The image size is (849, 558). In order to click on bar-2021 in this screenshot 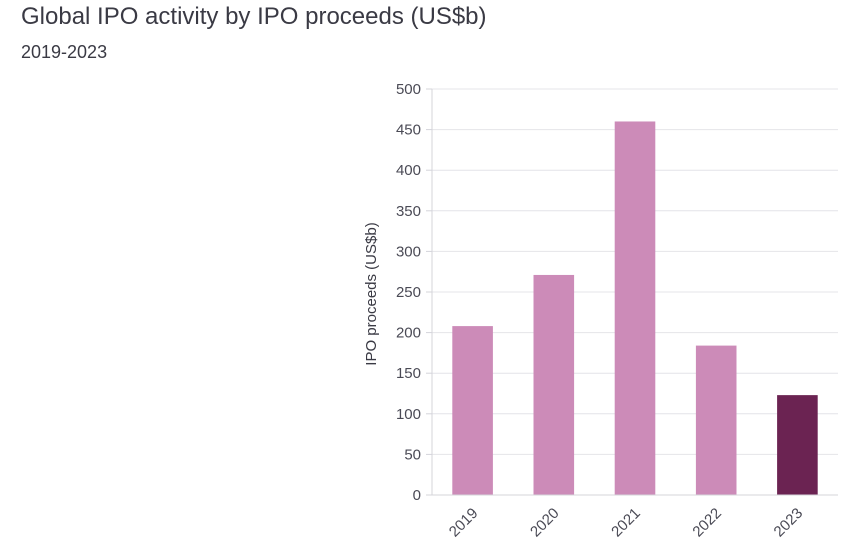, I will do `click(635, 308)`.